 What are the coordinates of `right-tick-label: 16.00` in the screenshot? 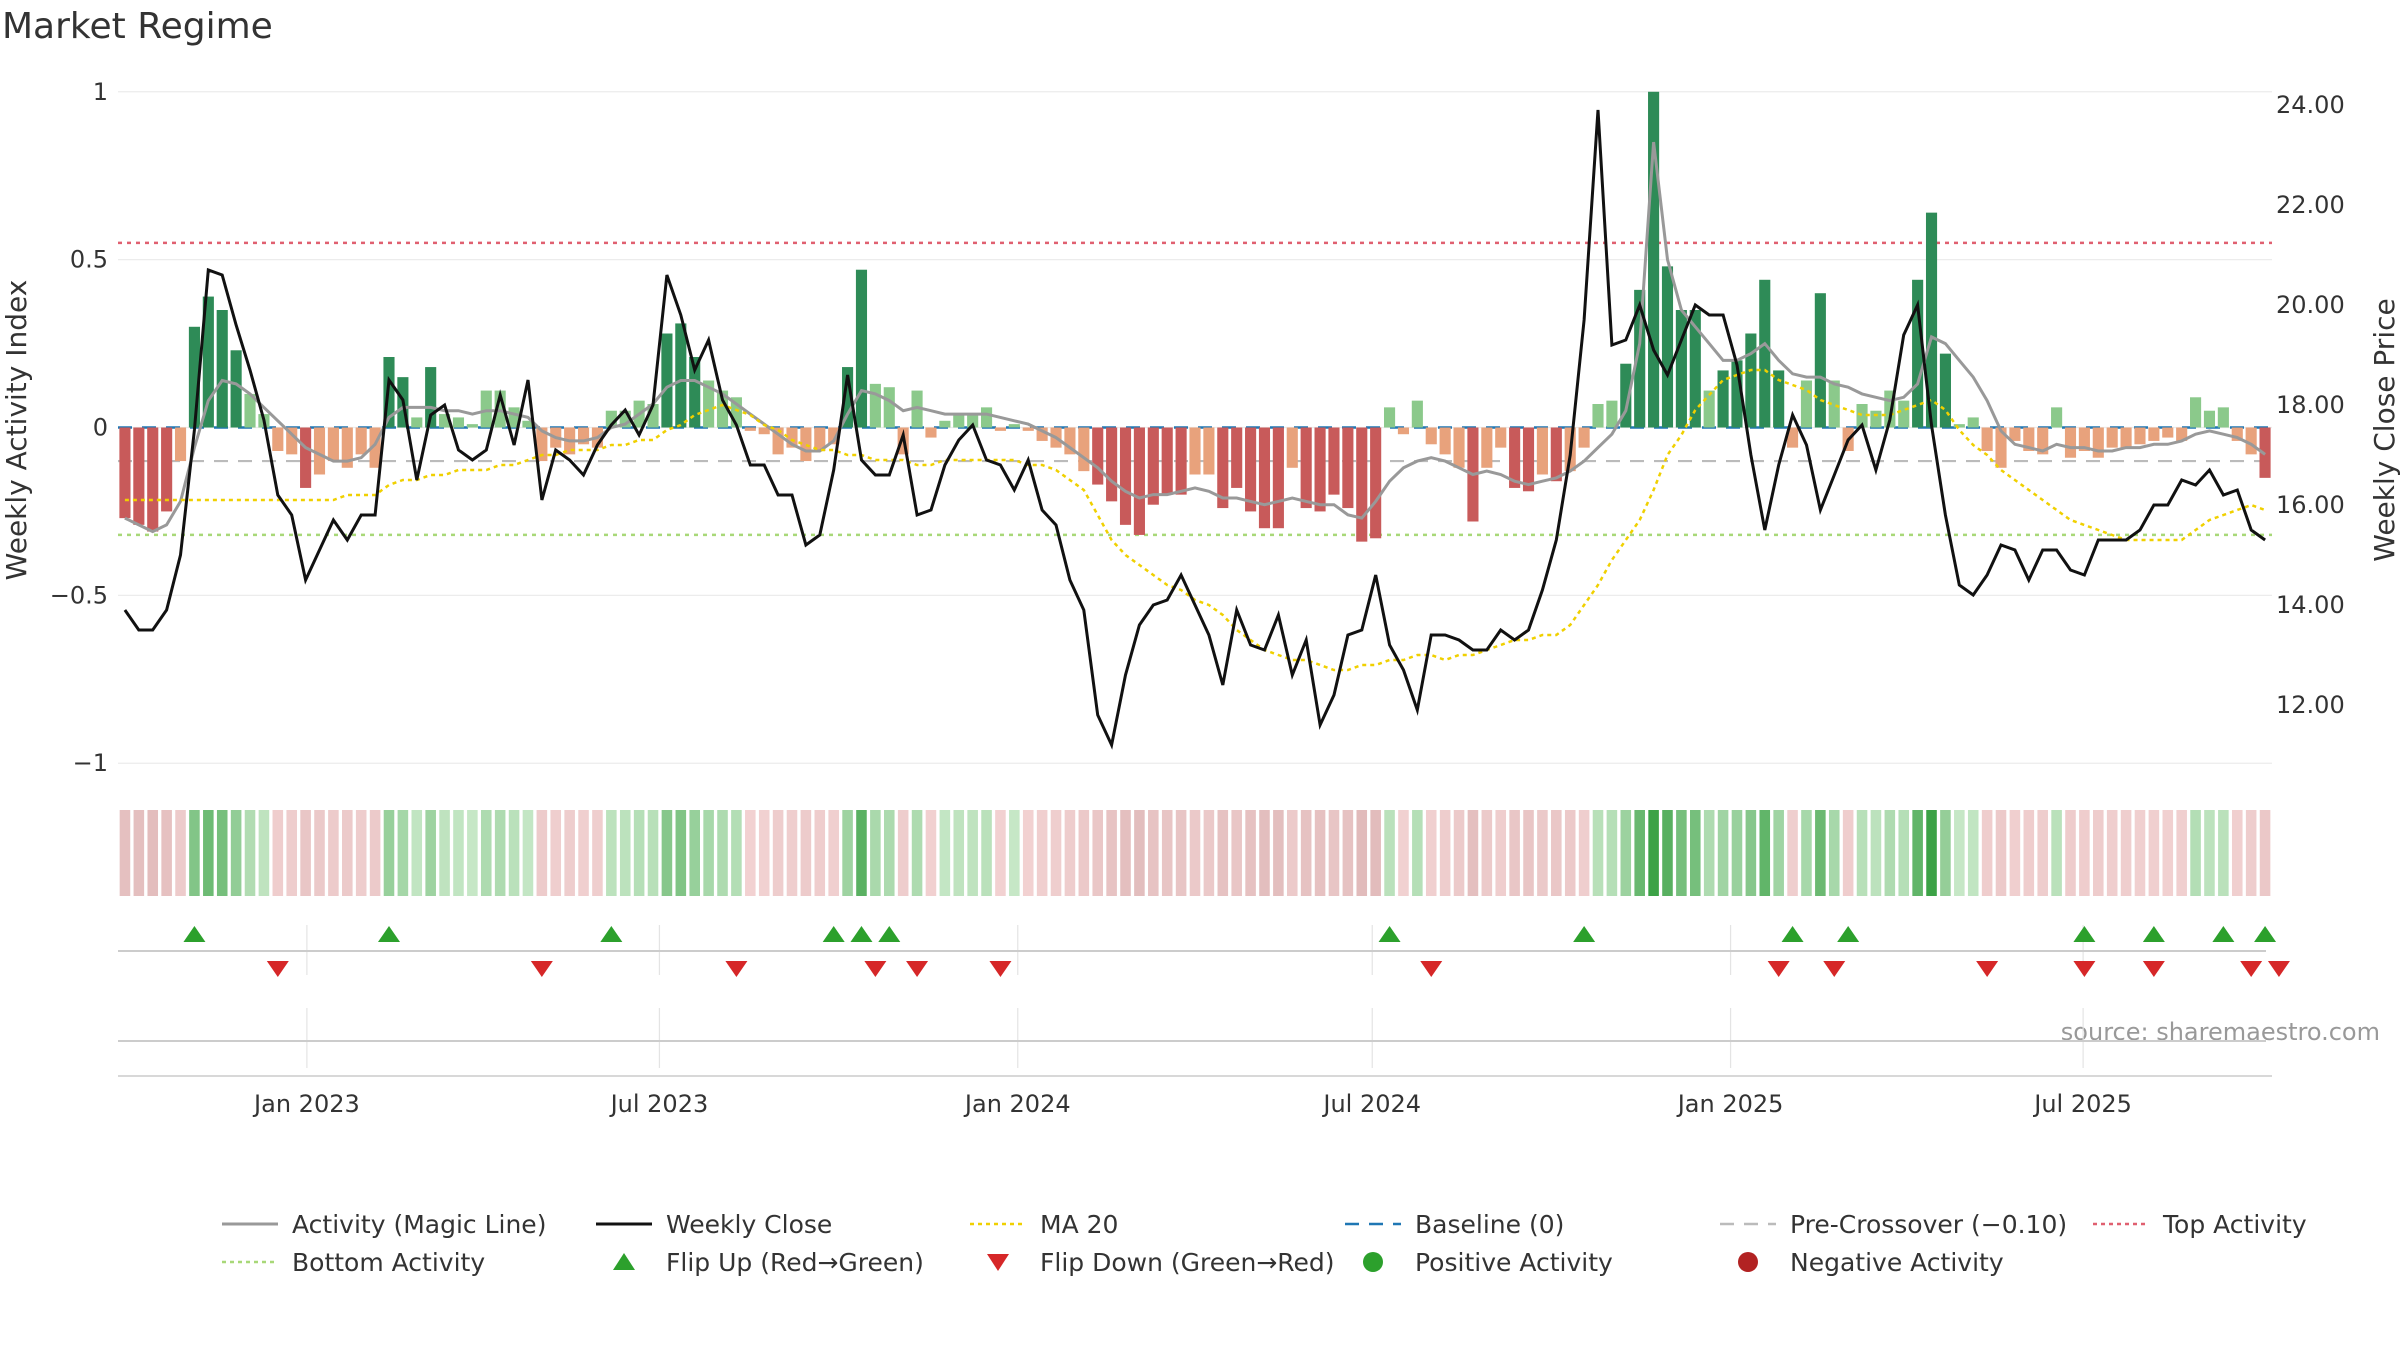 It's located at (2310, 505).